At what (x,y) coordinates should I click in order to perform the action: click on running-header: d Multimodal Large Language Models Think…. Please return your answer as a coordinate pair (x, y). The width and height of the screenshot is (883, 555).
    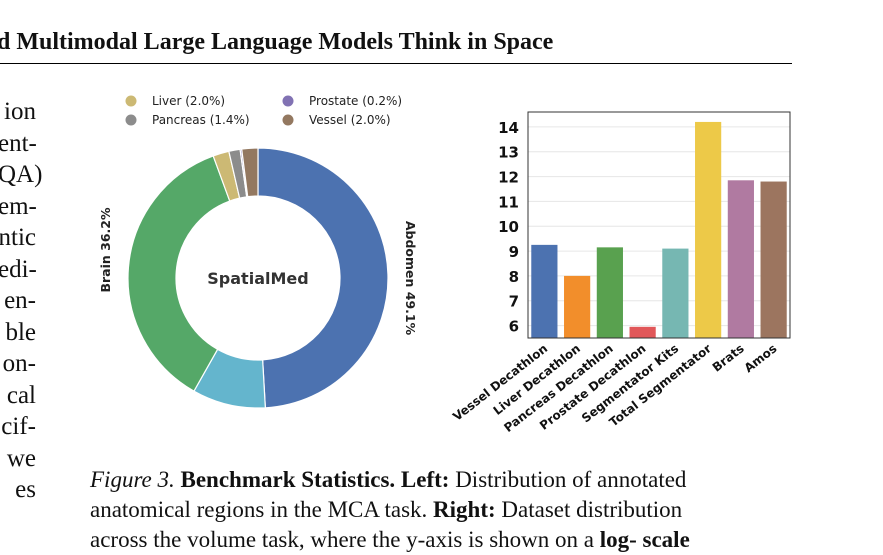
    Looking at the image, I should click on (396, 45).